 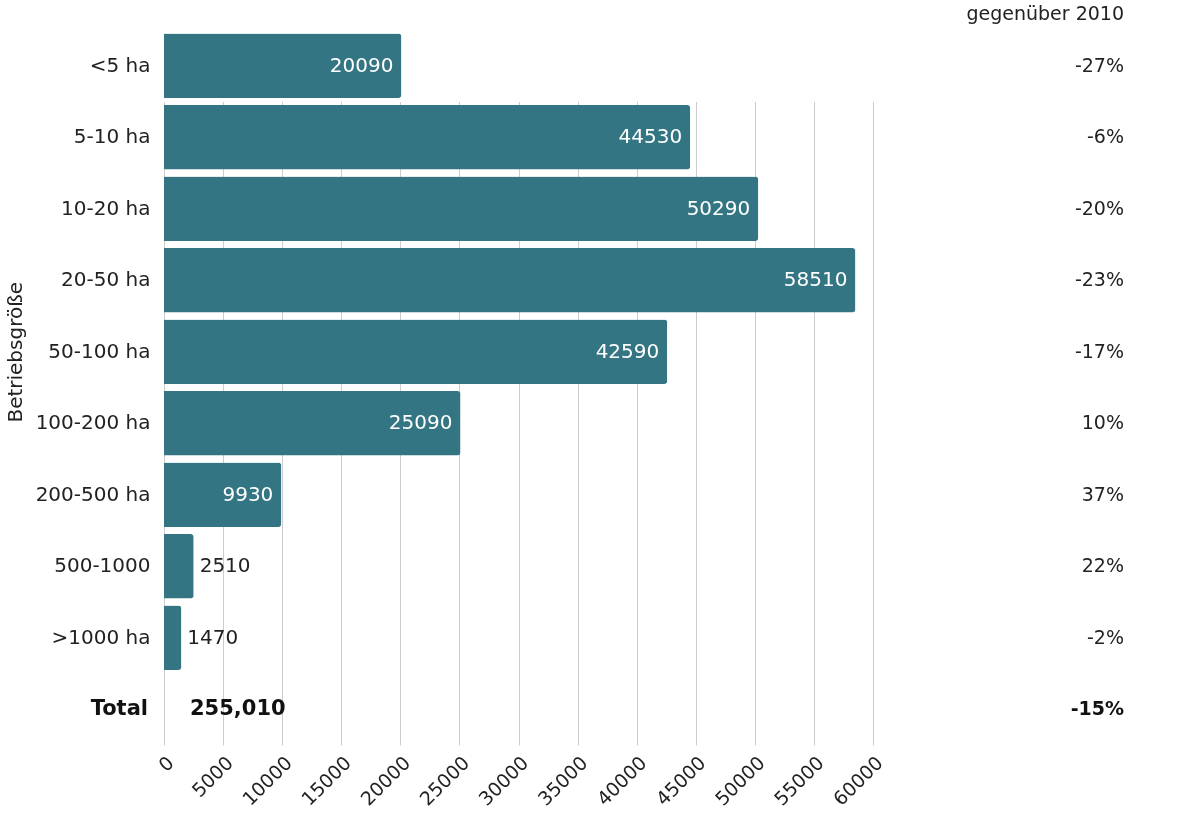 I want to click on data-label: 1470, so click(x=213, y=636).